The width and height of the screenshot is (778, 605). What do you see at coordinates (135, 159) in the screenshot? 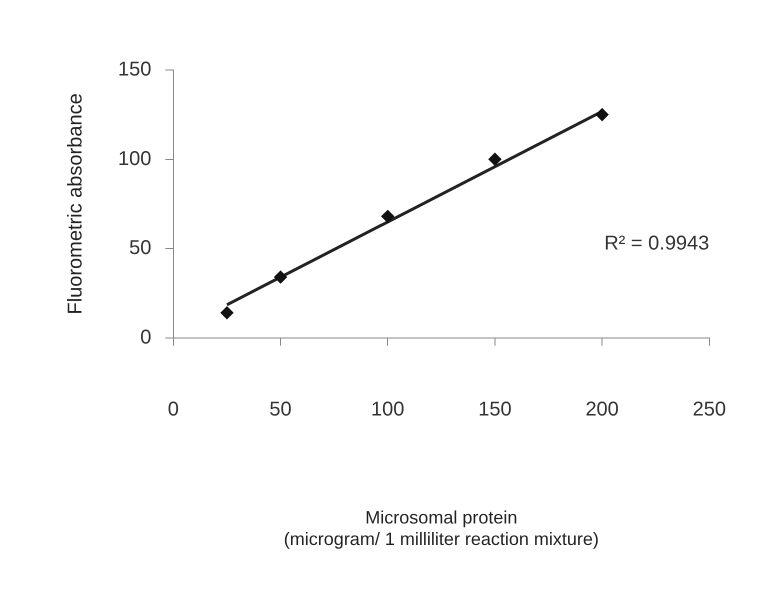
I see `y-tick-label: 100` at bounding box center [135, 159].